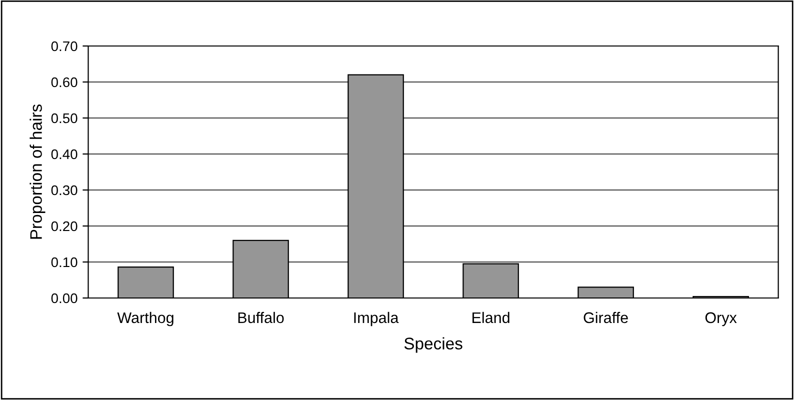 Image resolution: width=795 pixels, height=400 pixels. I want to click on x-tick-label: Giraffe, so click(606, 318).